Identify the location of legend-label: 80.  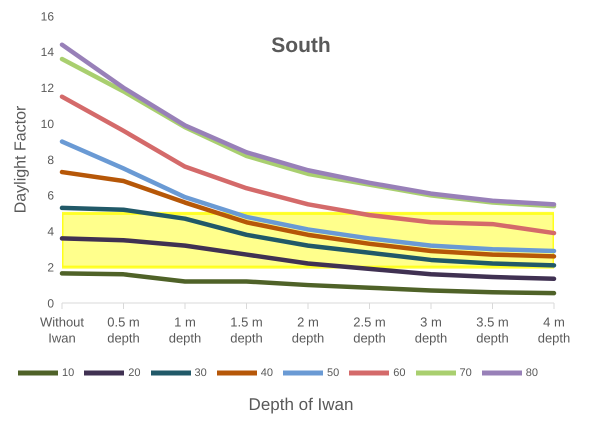
(532, 372).